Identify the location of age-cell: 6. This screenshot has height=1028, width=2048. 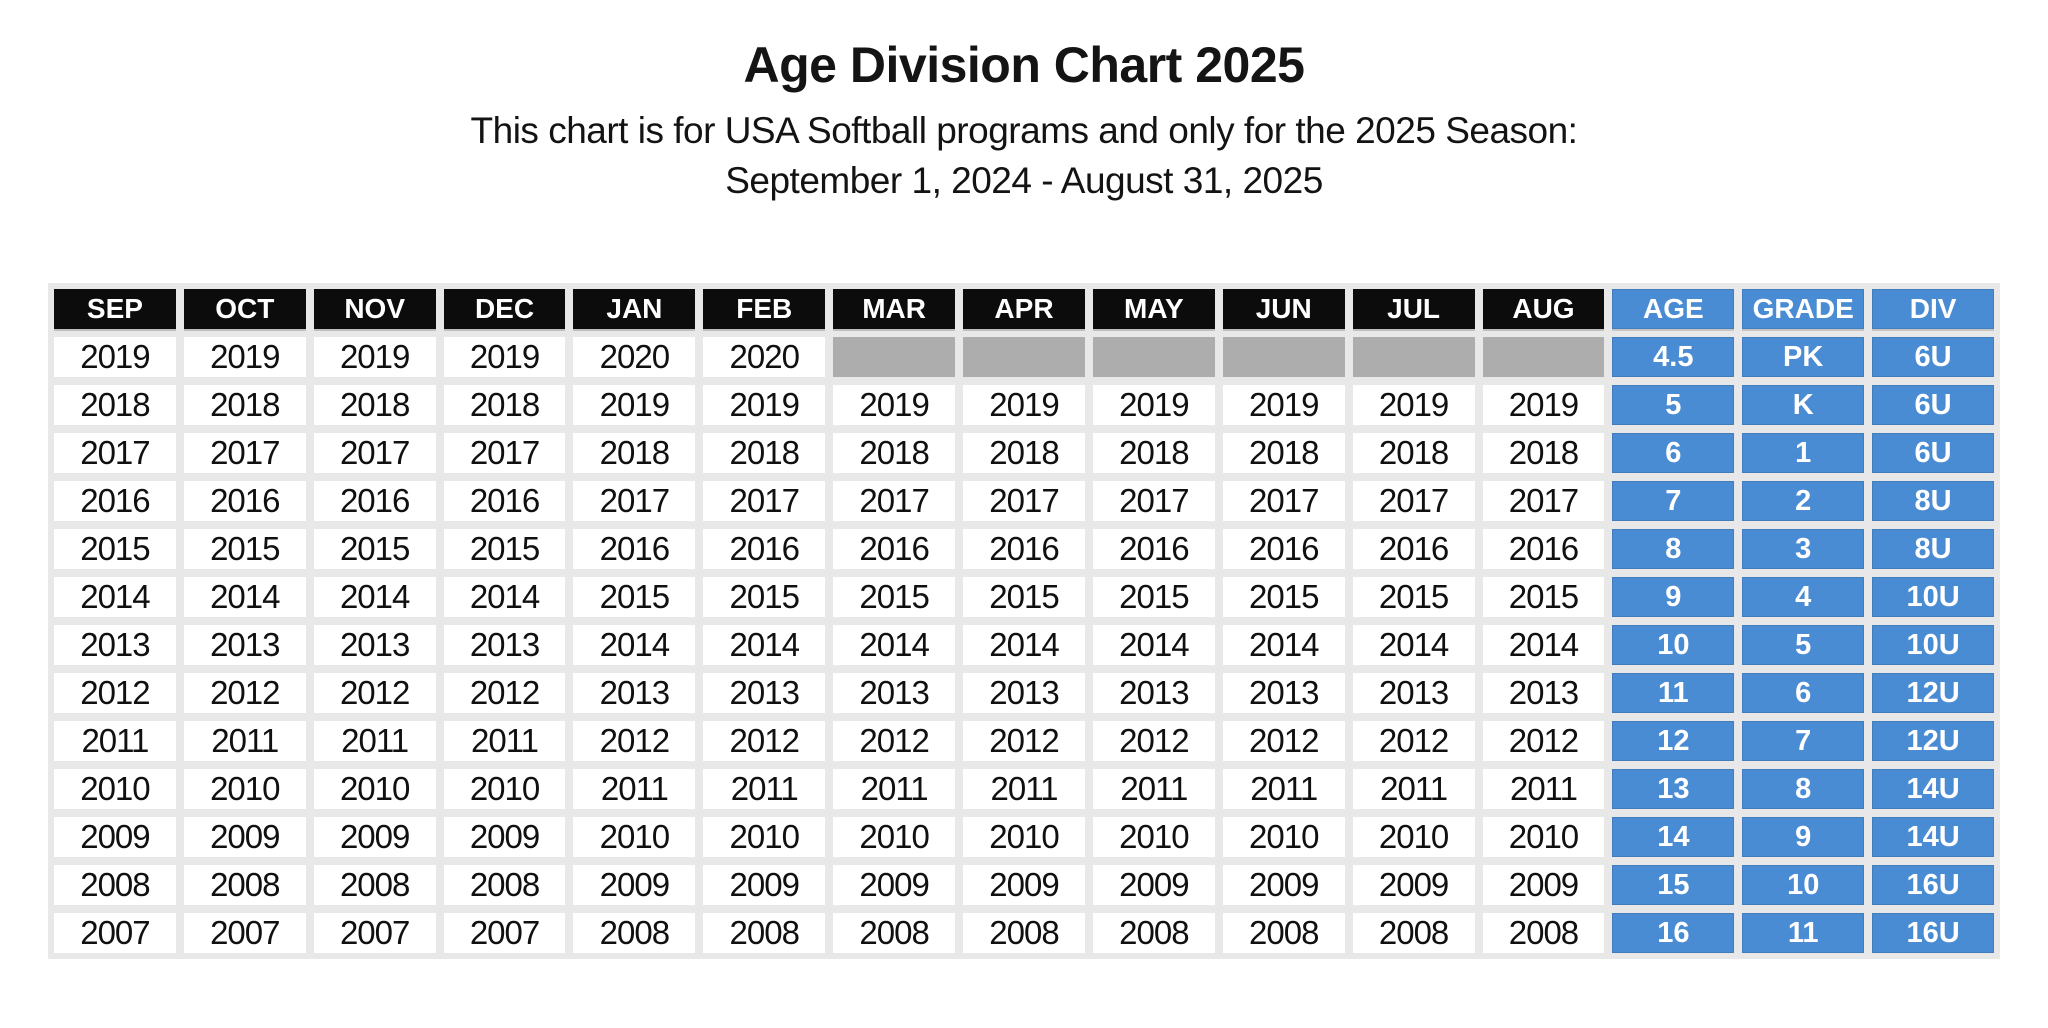
(1673, 453).